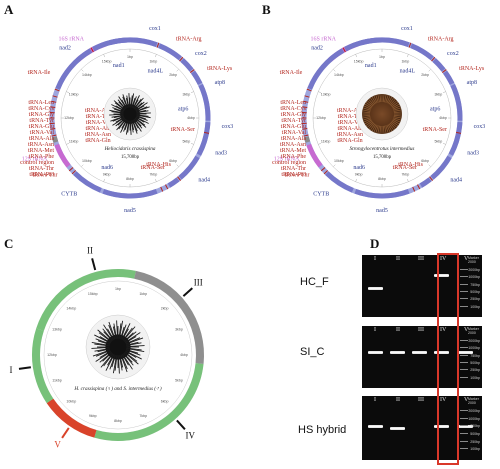 This screenshot has height=469, width=500. Describe the element at coordinates (438, 95) in the screenshot. I see `scale-tick-label: 3kbp` at that location.